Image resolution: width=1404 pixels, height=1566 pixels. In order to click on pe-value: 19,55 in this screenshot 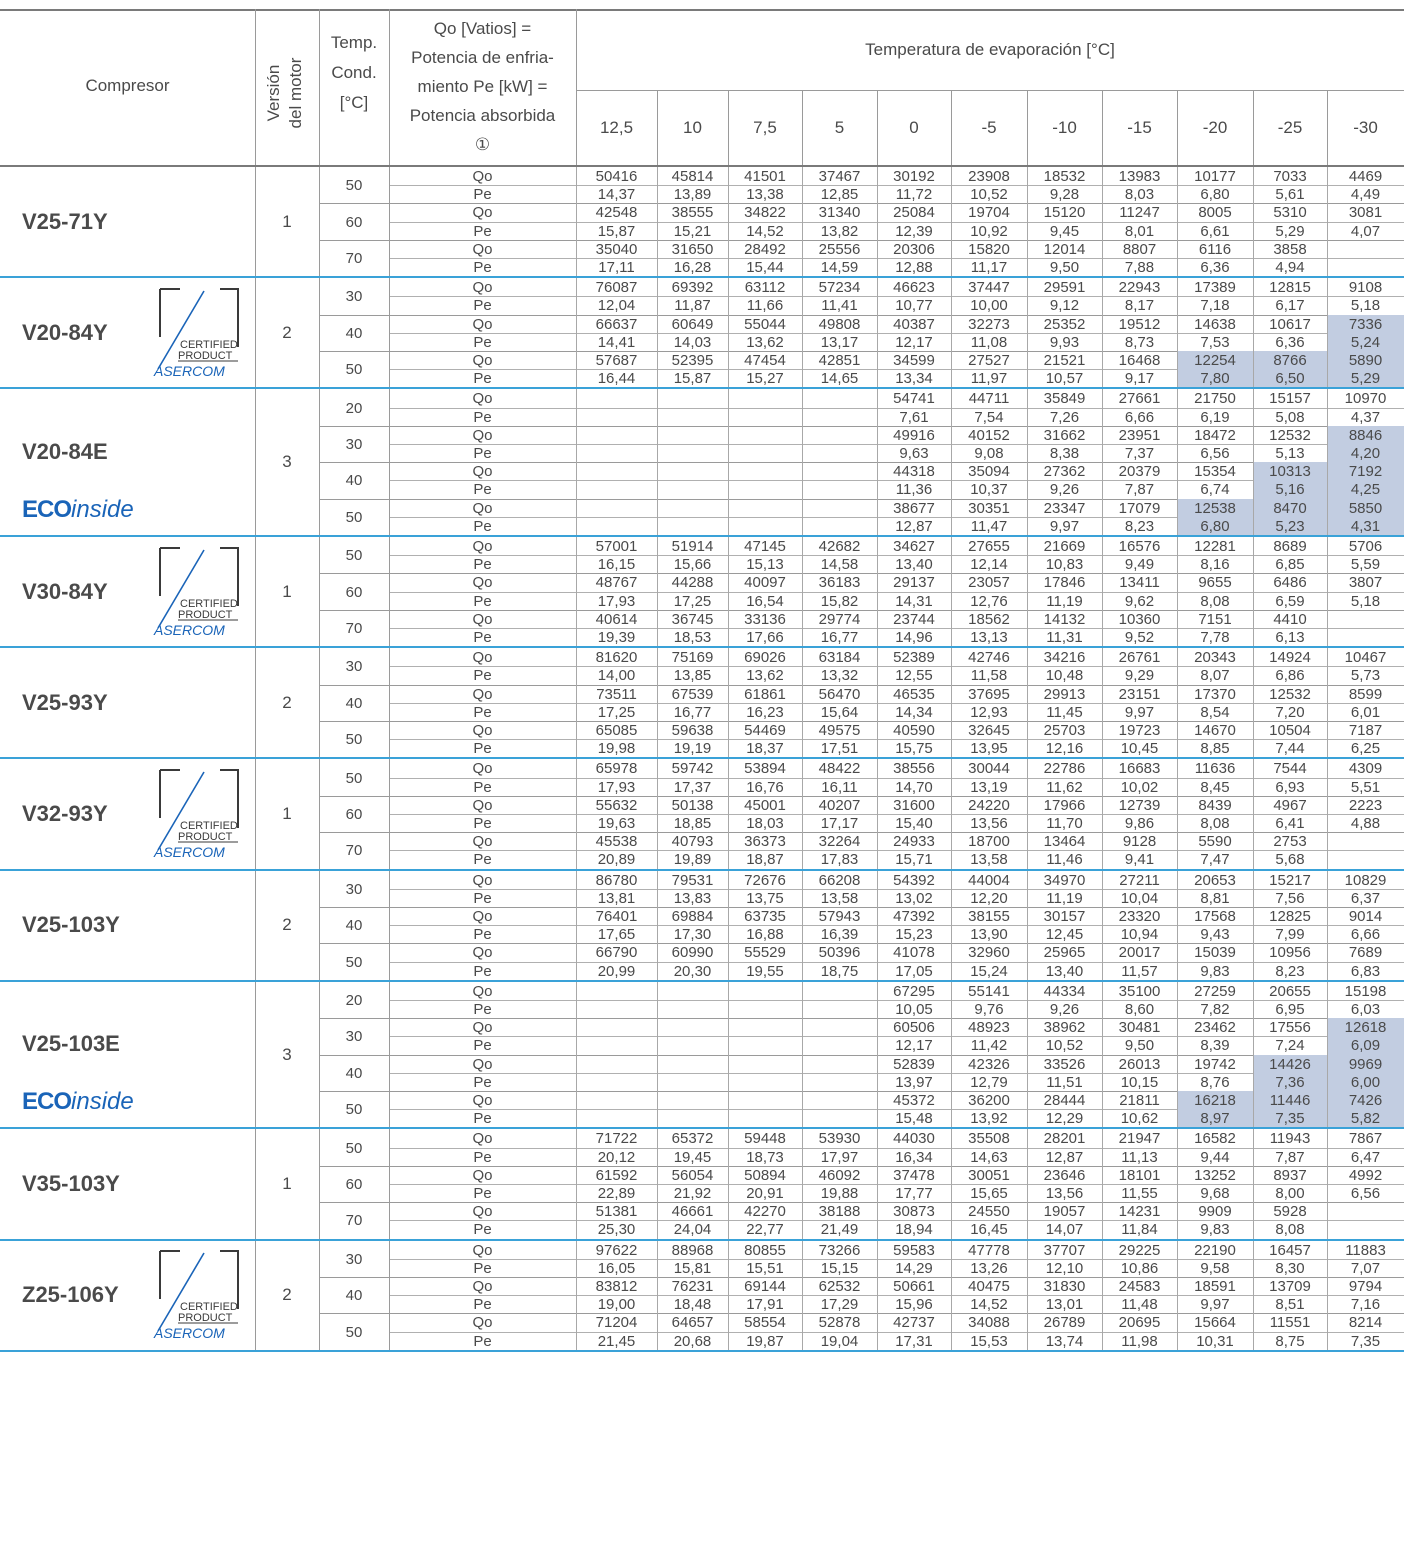, I will do `click(765, 971)`.